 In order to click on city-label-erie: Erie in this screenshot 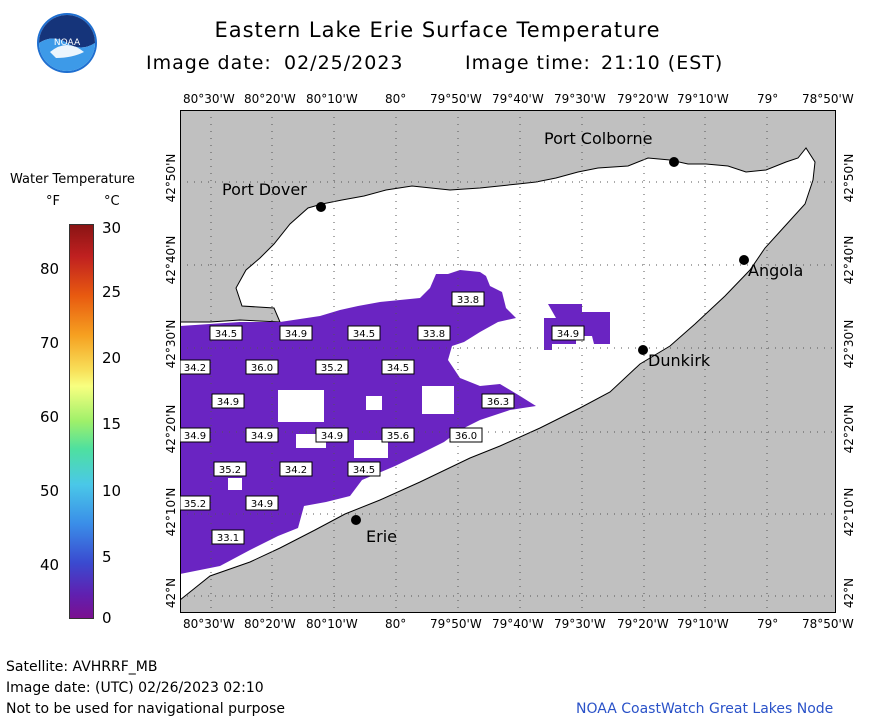, I will do `click(381, 536)`.